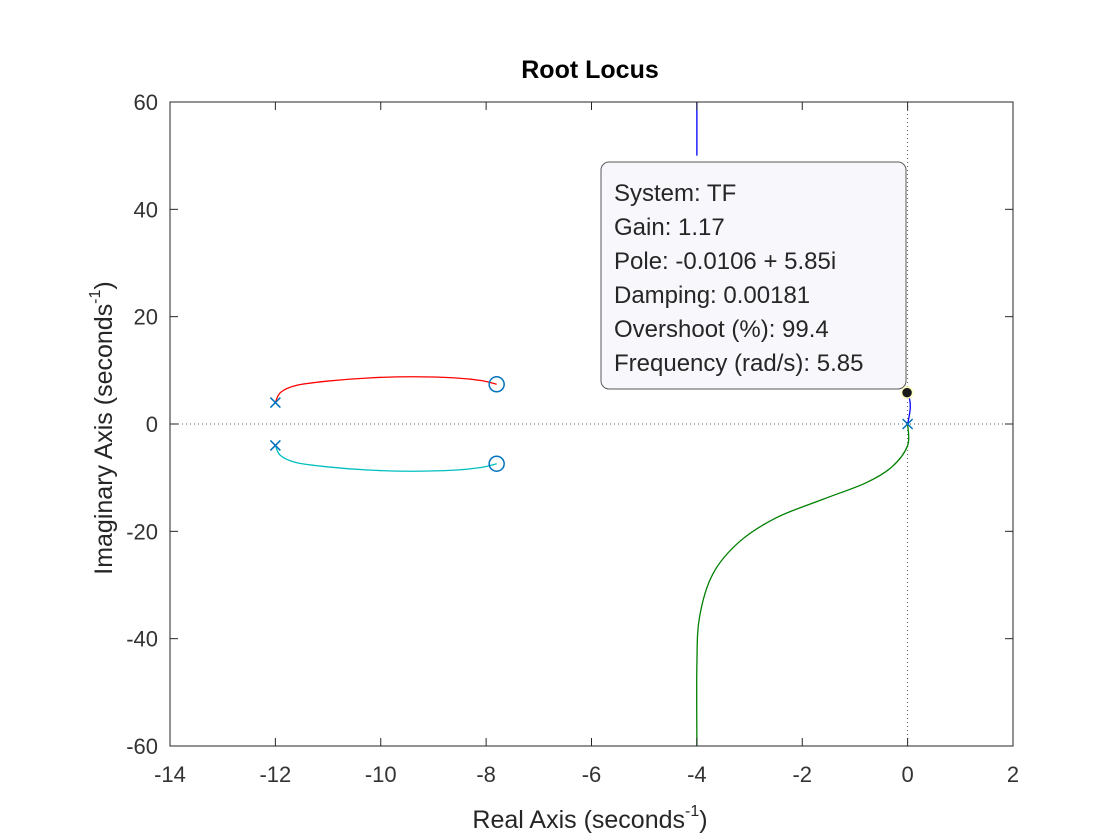 The height and width of the screenshot is (840, 1120). I want to click on data-tip-overshoot: Overshoot (%): 99.4, so click(721, 329).